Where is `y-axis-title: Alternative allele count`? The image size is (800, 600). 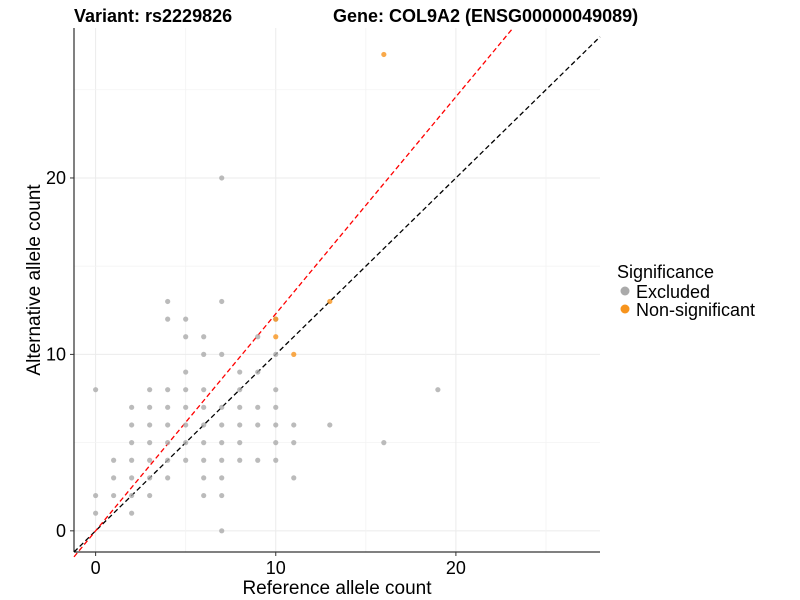 y-axis-title: Alternative allele count is located at coordinates (34, 280).